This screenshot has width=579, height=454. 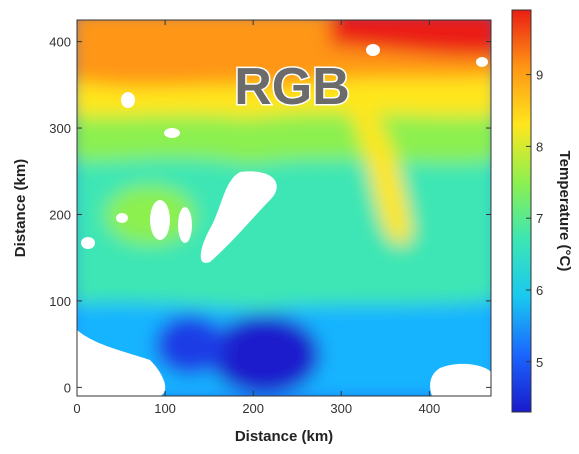 What do you see at coordinates (60, 42) in the screenshot?
I see `y-tick-label: 400` at bounding box center [60, 42].